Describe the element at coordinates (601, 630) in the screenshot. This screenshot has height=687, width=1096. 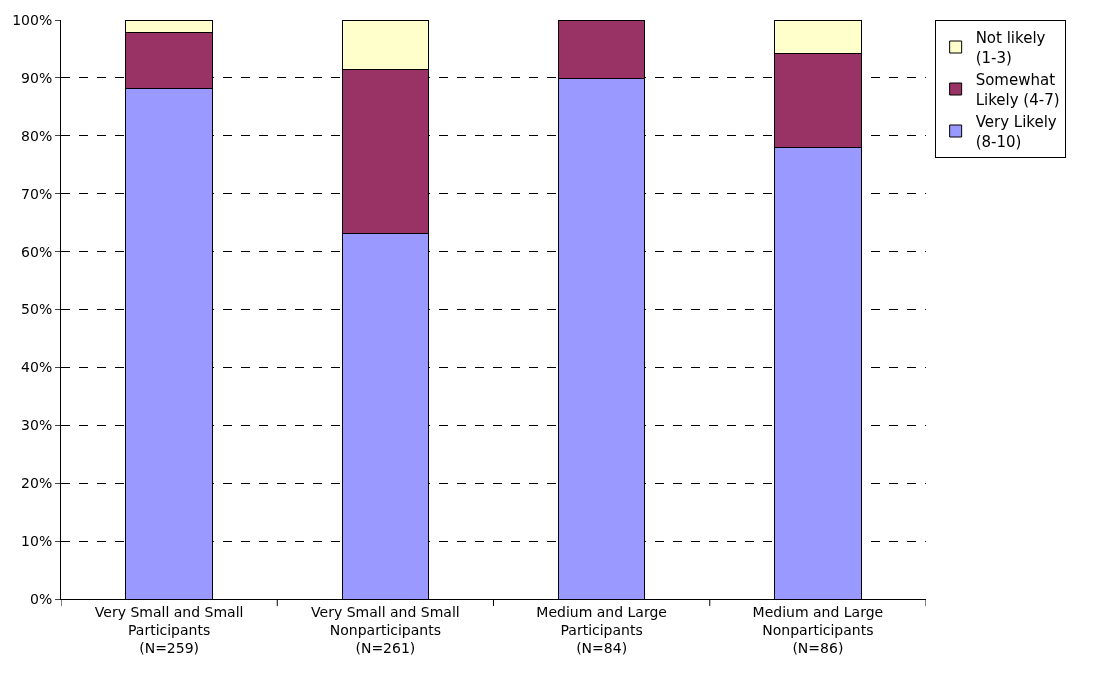
I see `x-tick-label: Medium and Large Participants (N=84)` at that location.